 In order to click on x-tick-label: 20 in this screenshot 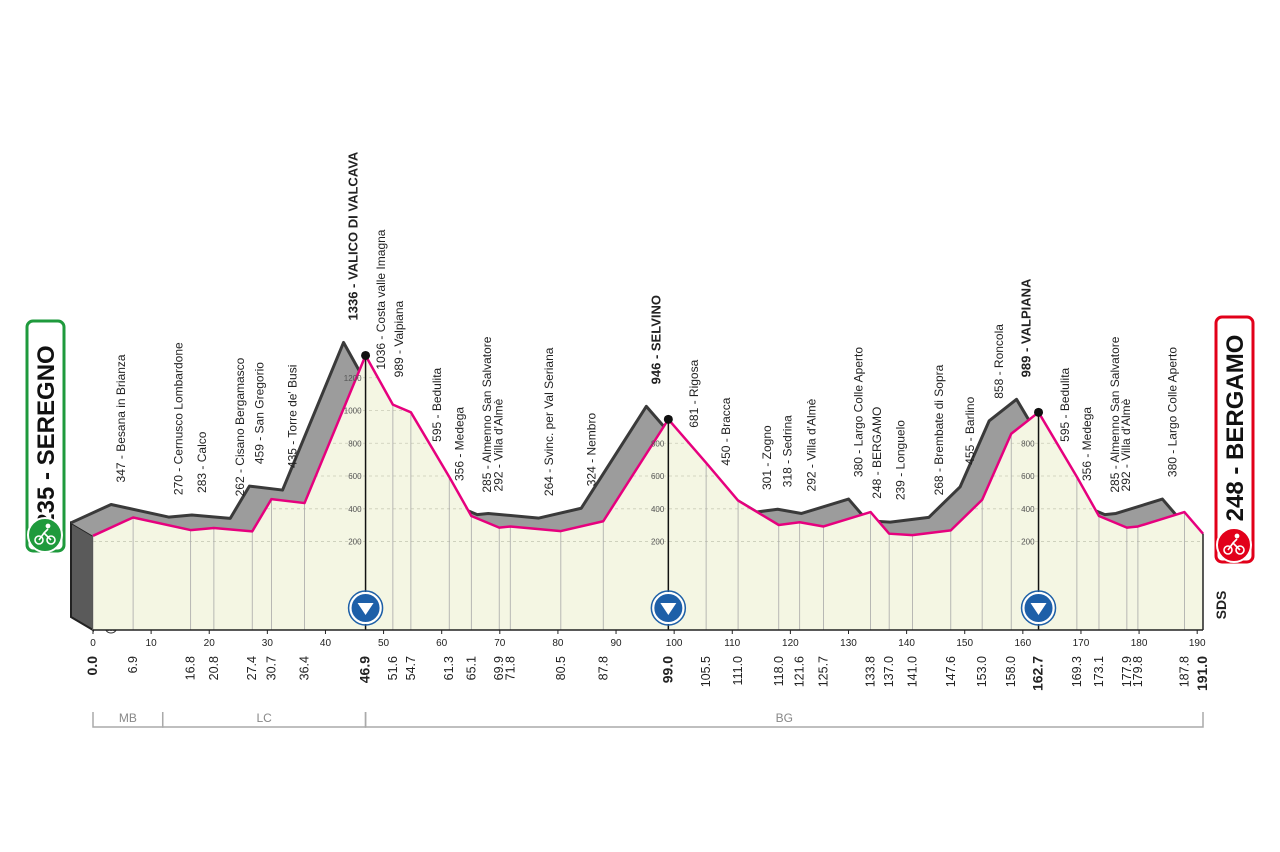, I will do `click(210, 643)`.